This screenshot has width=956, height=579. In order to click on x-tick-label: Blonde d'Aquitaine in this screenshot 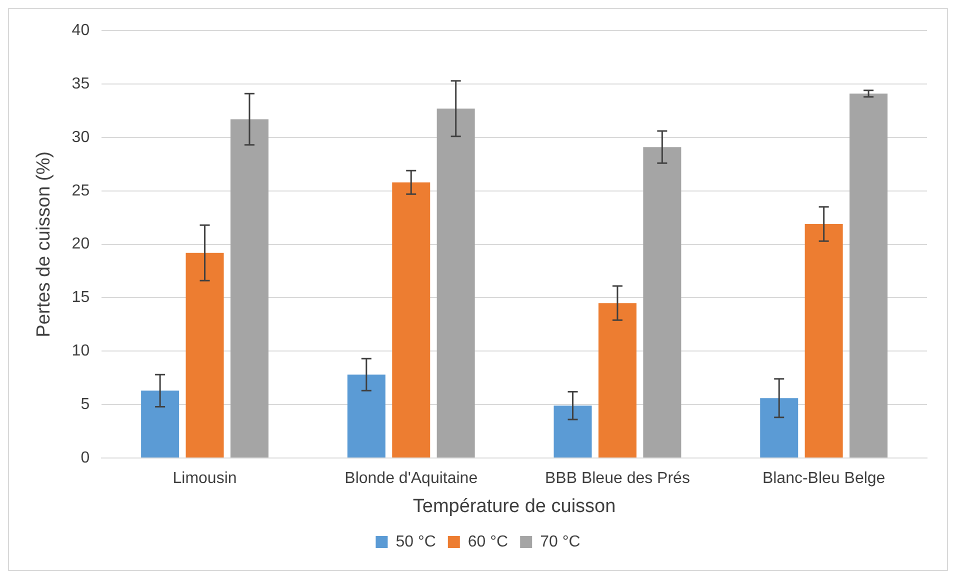, I will do `click(411, 479)`.